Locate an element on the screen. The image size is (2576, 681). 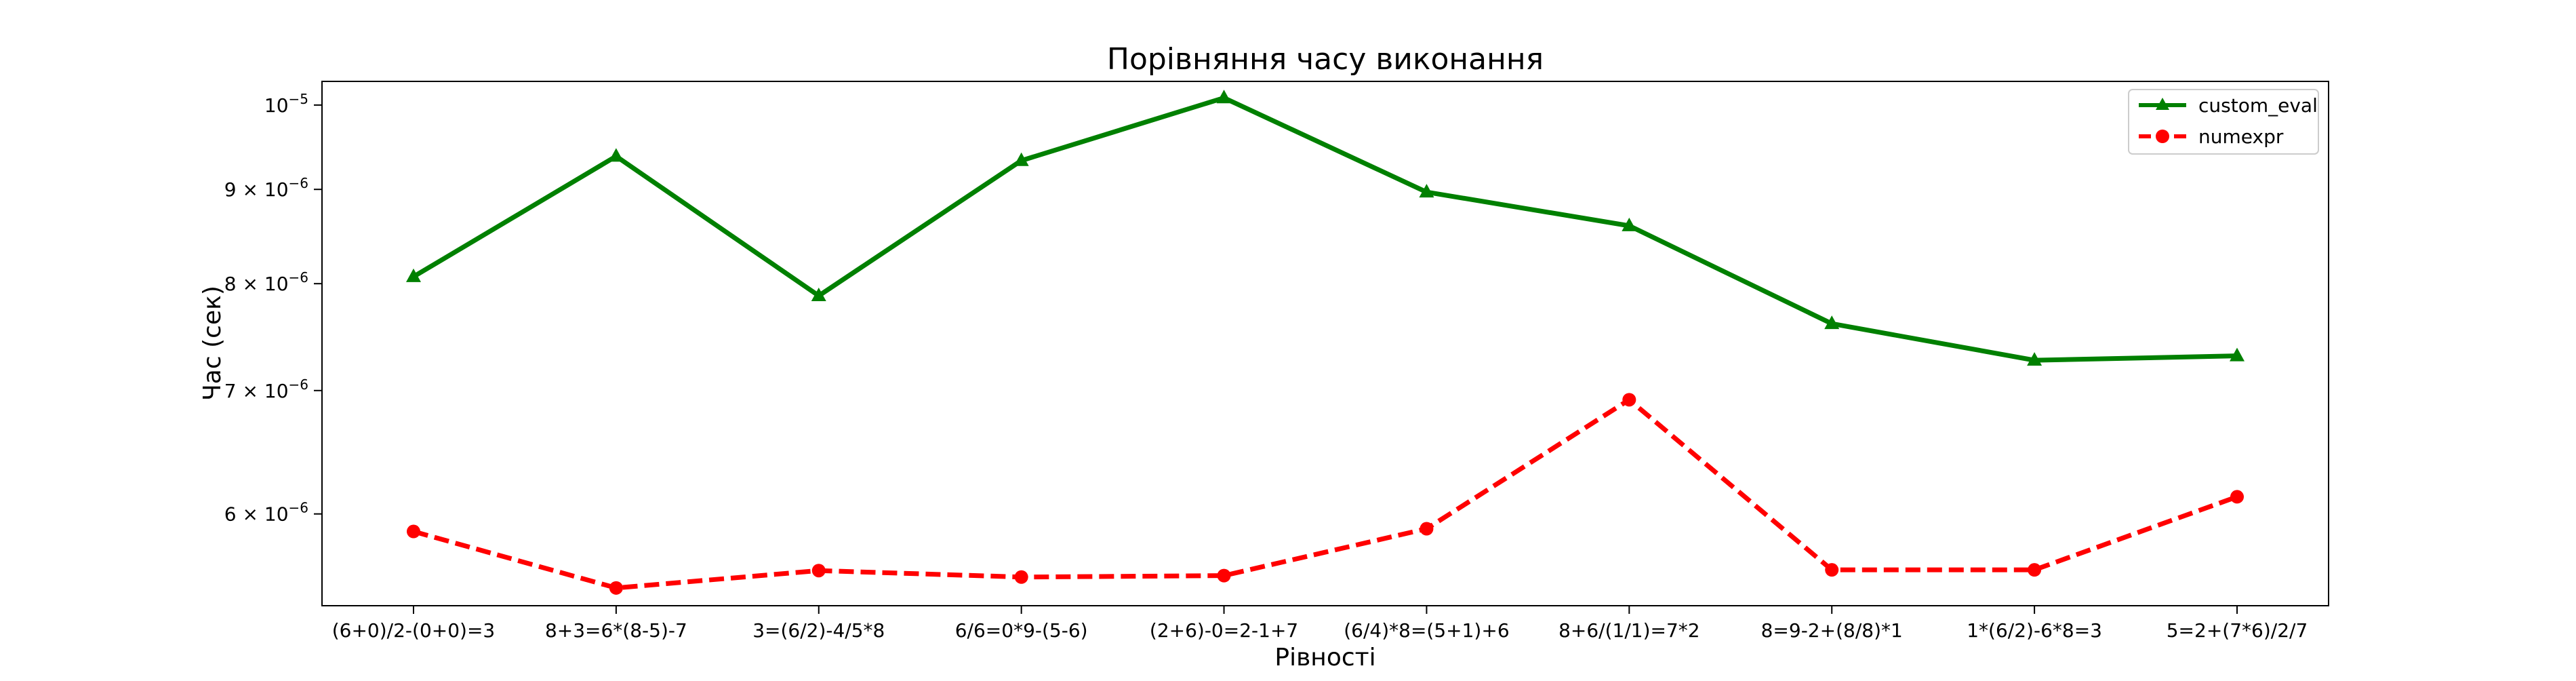
x-tick-label: 5=2+(7*6)/2/7 is located at coordinates (2237, 630).